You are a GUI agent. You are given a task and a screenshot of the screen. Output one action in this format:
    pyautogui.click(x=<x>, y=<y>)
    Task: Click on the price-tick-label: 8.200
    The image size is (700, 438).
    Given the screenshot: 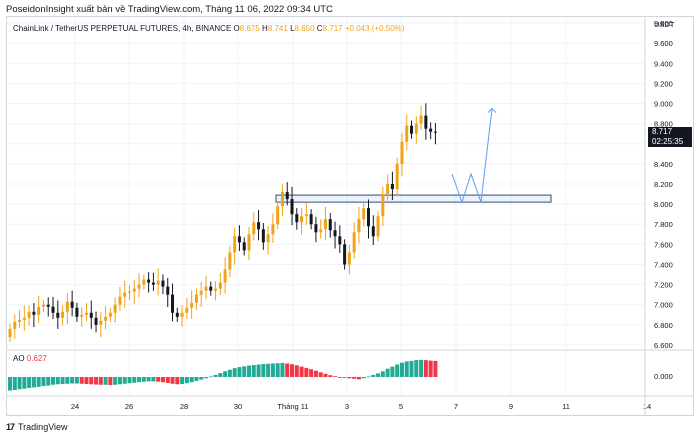 What is the action you would take?
    pyautogui.click(x=663, y=184)
    